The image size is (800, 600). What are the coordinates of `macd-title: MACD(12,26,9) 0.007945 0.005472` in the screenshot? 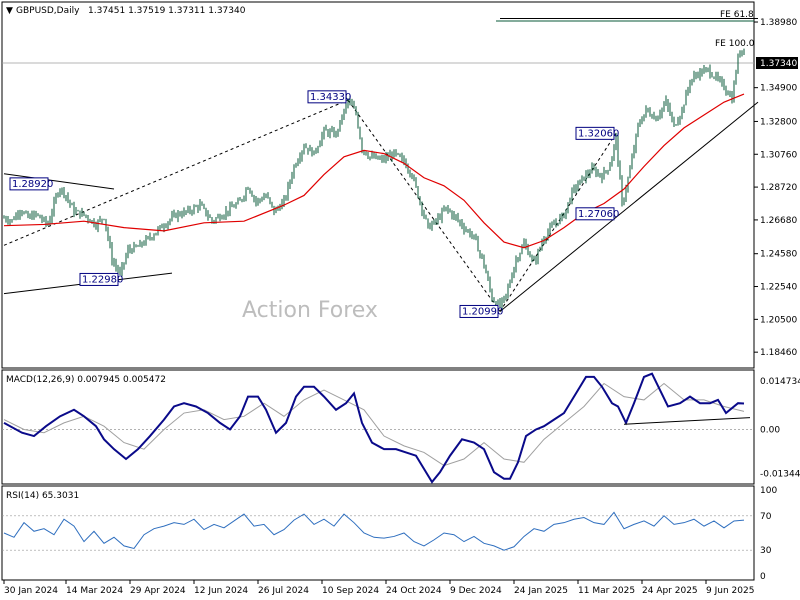 It's located at (86, 380).